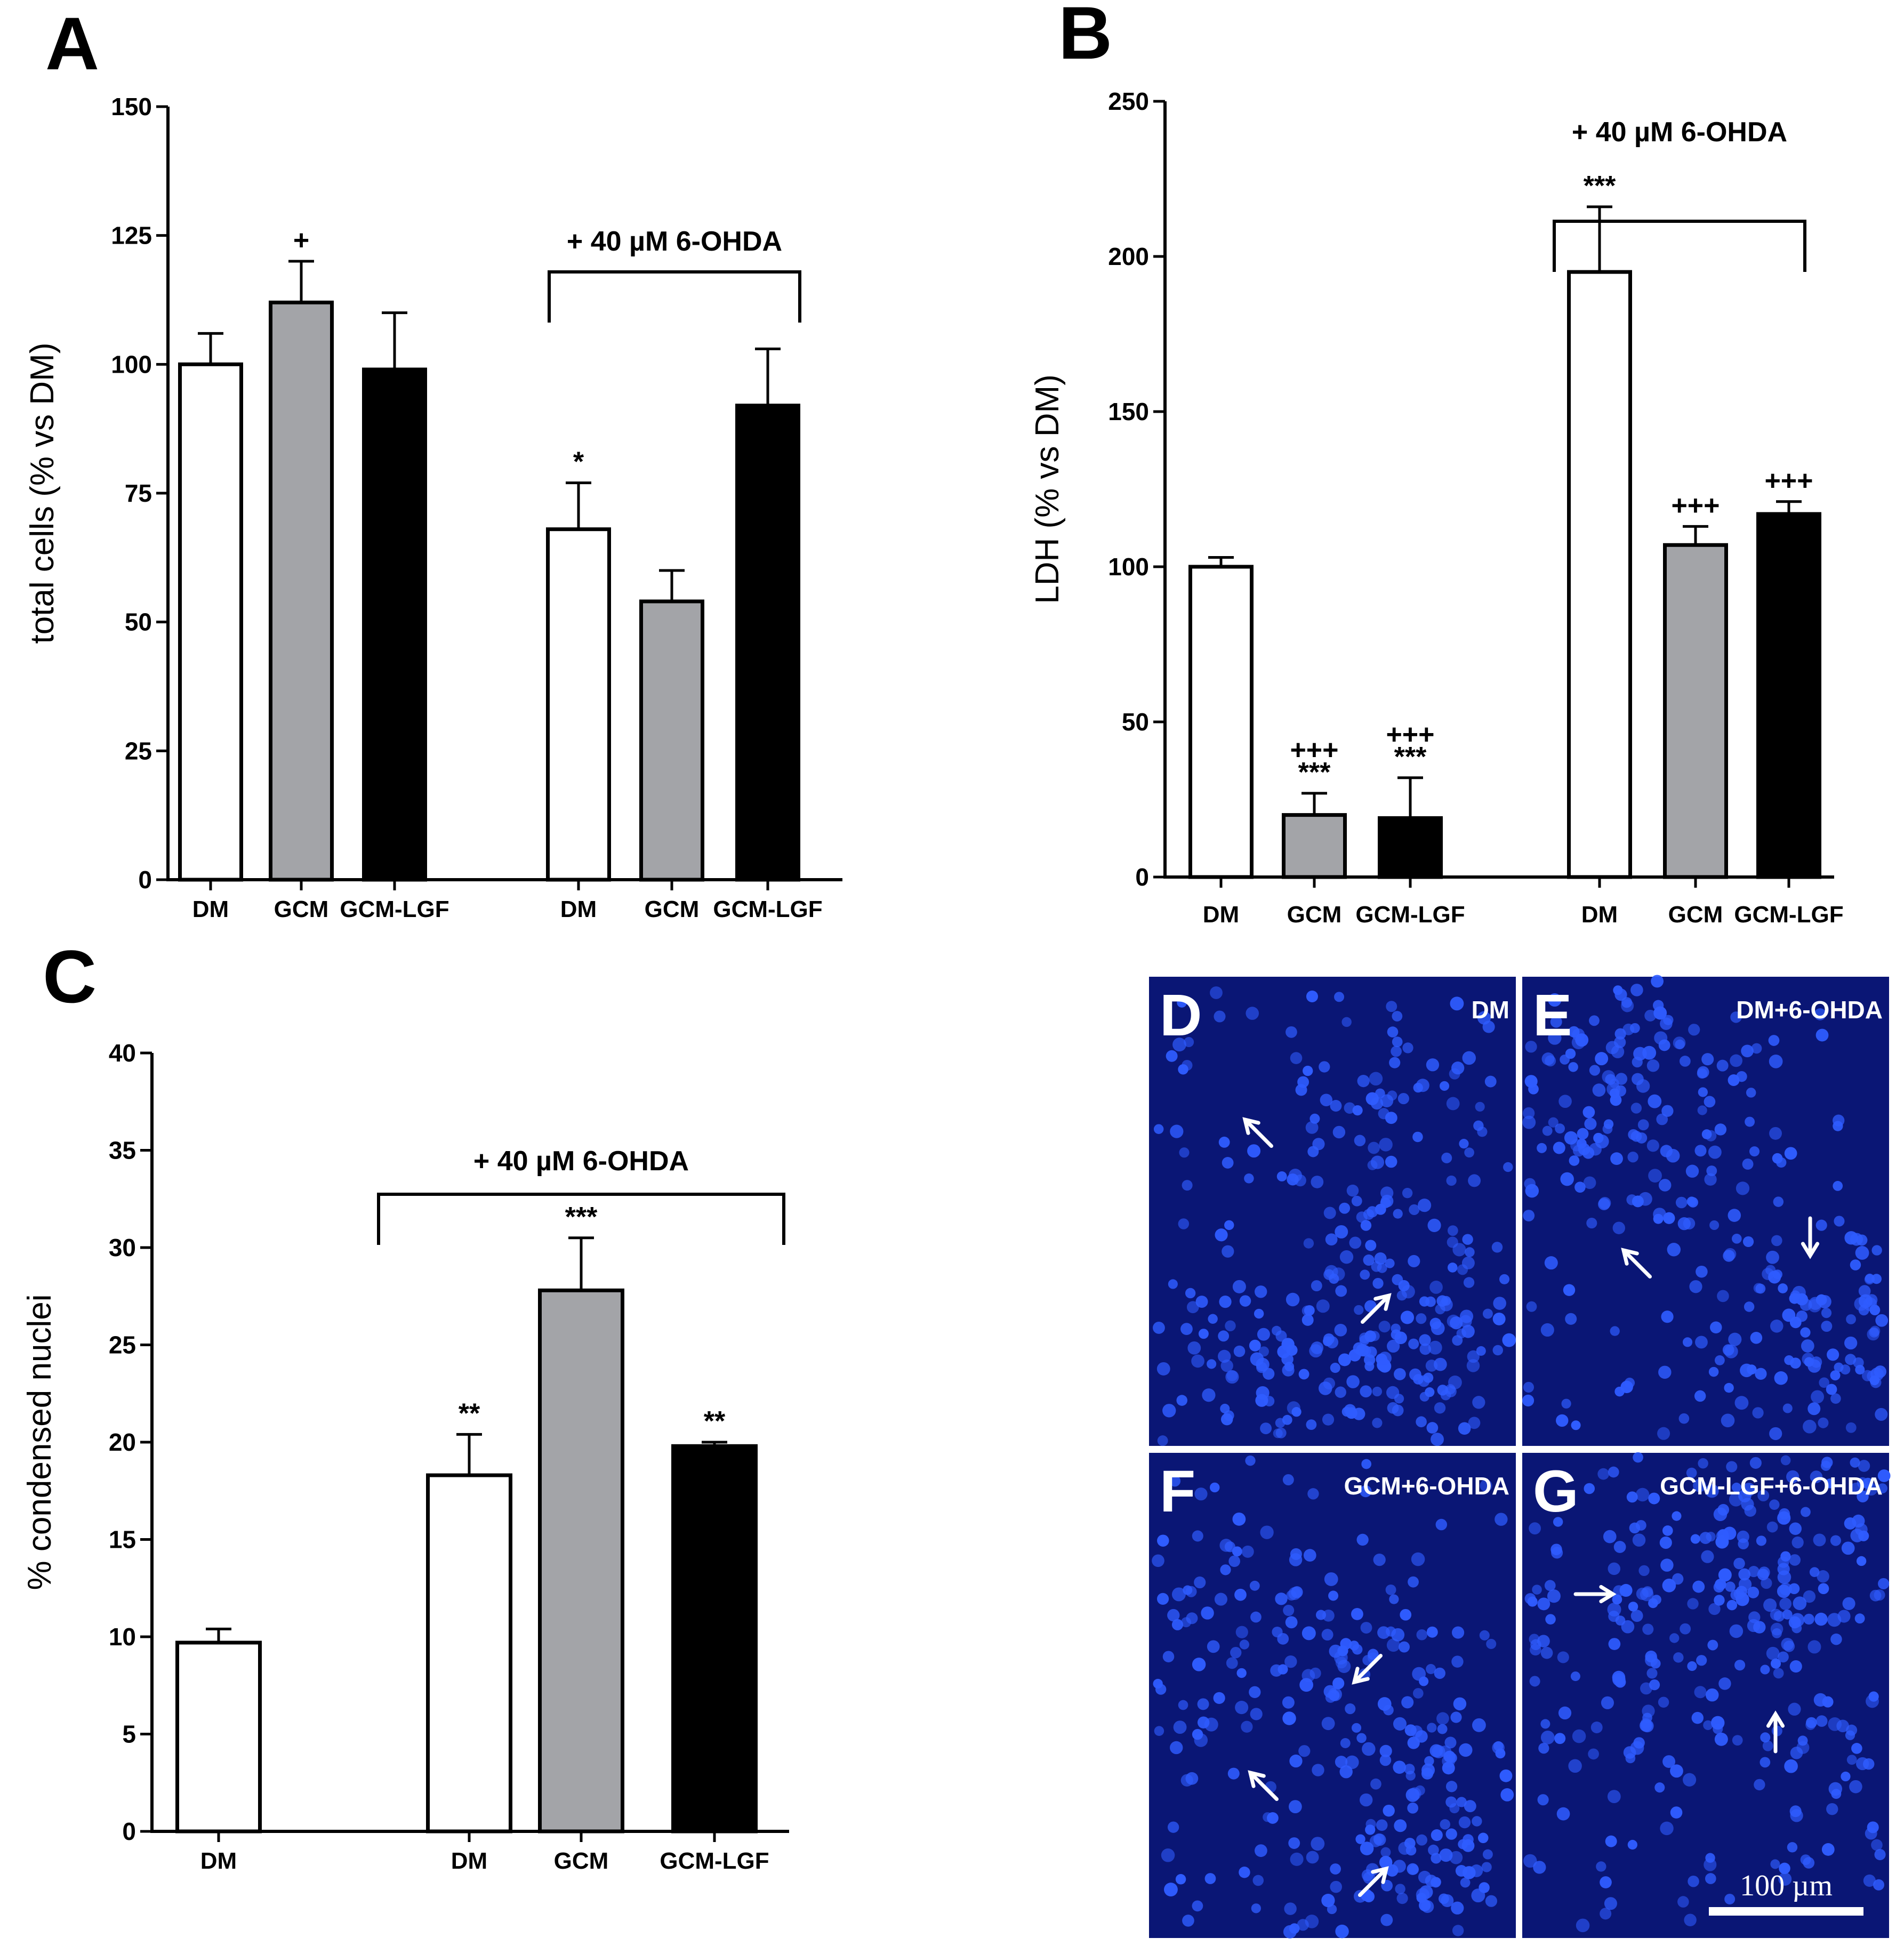 This screenshot has height=1954, width=1904. I want to click on nuclei-field, so click(1334, 1216).